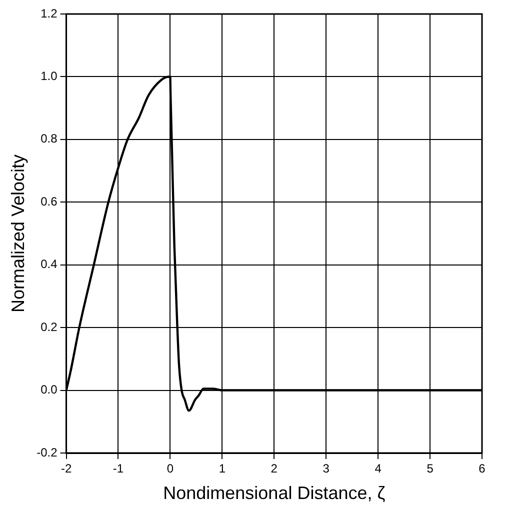 The height and width of the screenshot is (513, 512). I want to click on y-tick-label: 0.4, so click(49, 264).